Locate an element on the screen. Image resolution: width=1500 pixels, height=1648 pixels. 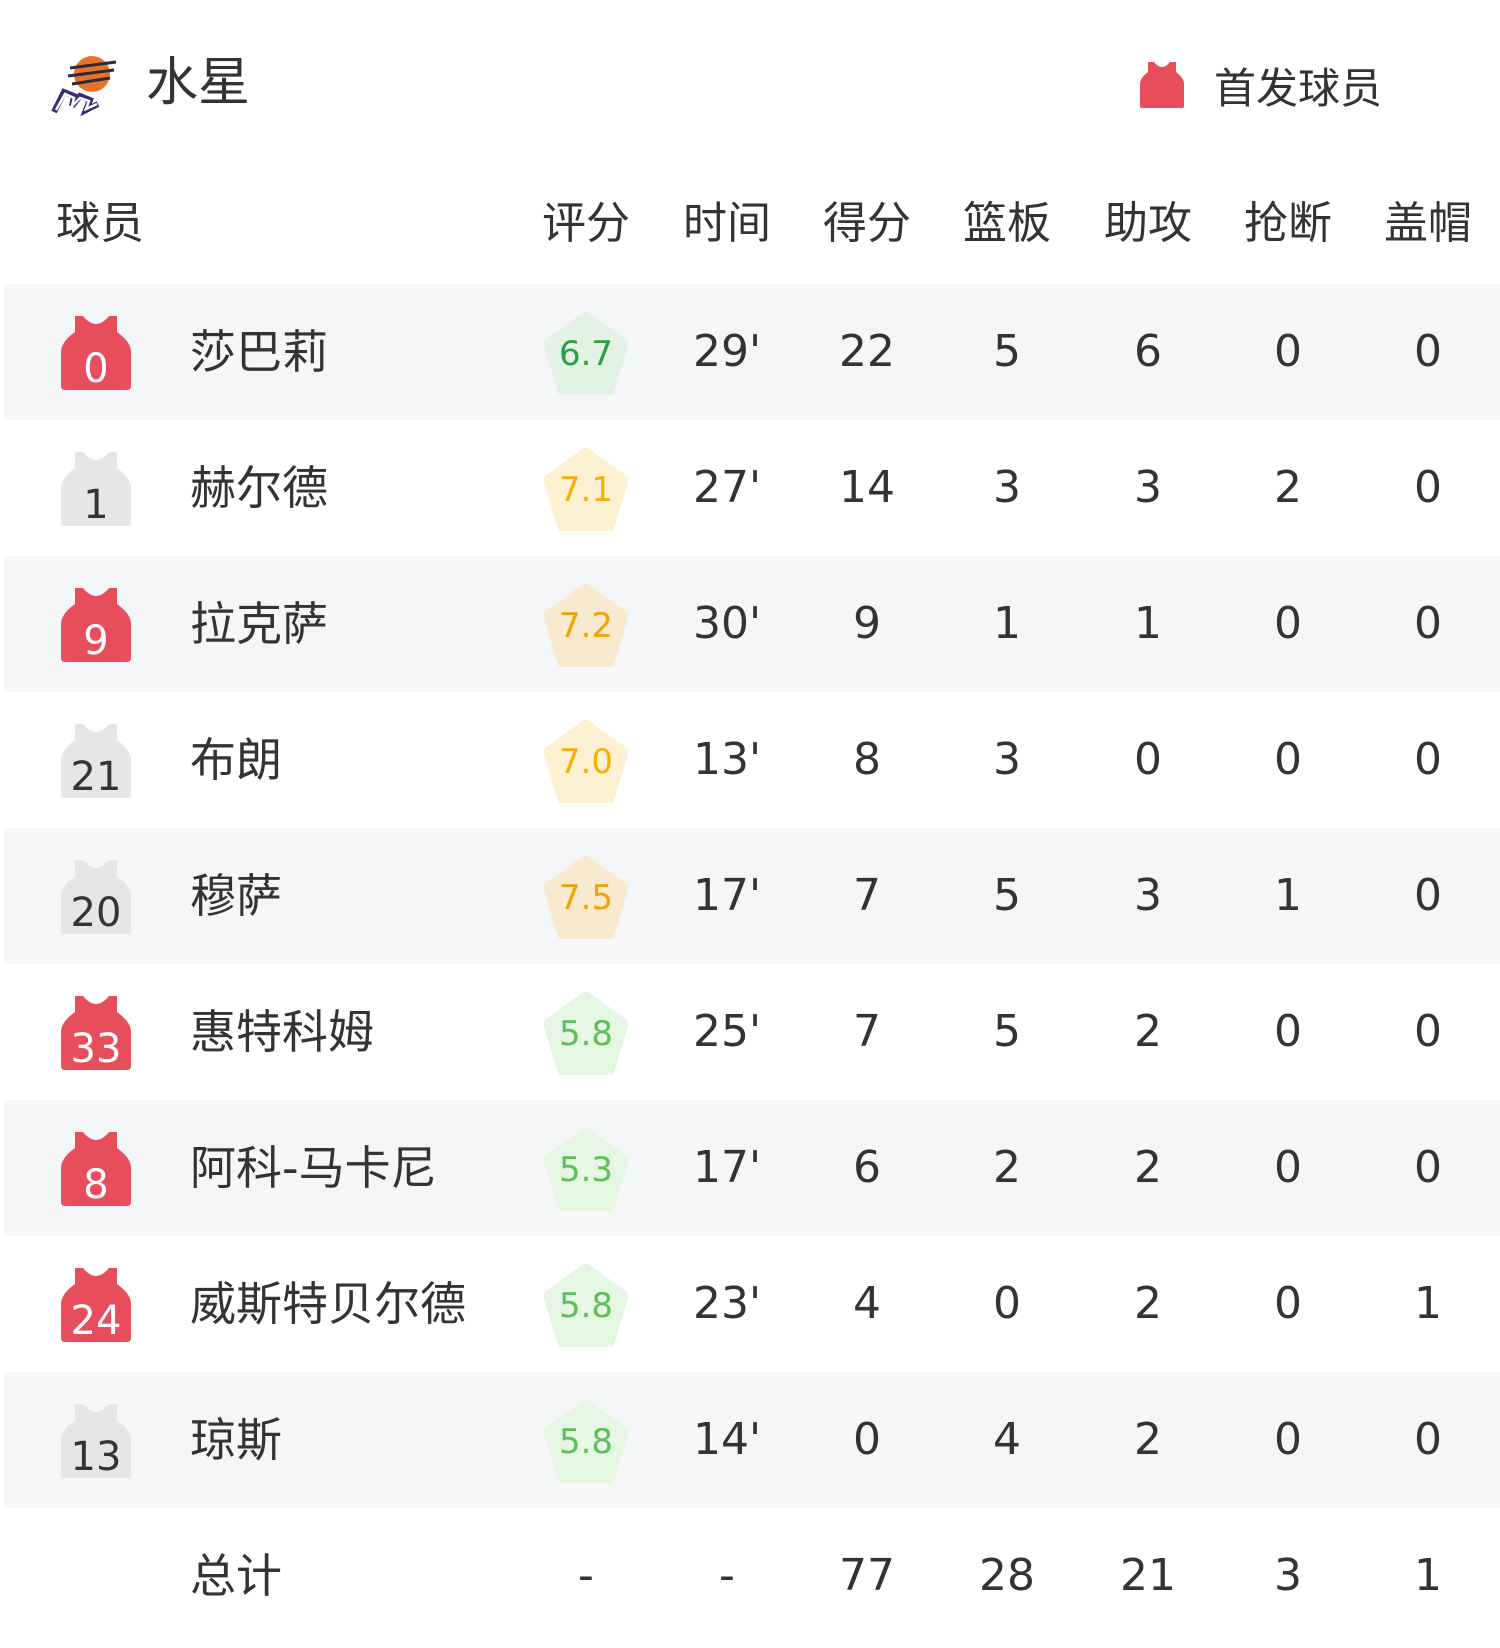
stat-time: 25' is located at coordinates (727, 1031).